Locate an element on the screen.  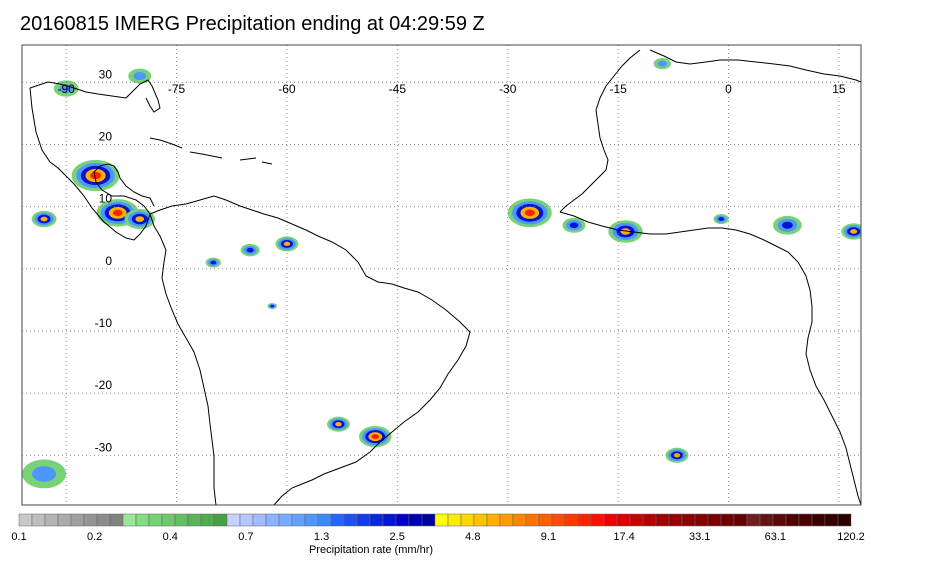
latitude-label: -30 is located at coordinates (104, 447).